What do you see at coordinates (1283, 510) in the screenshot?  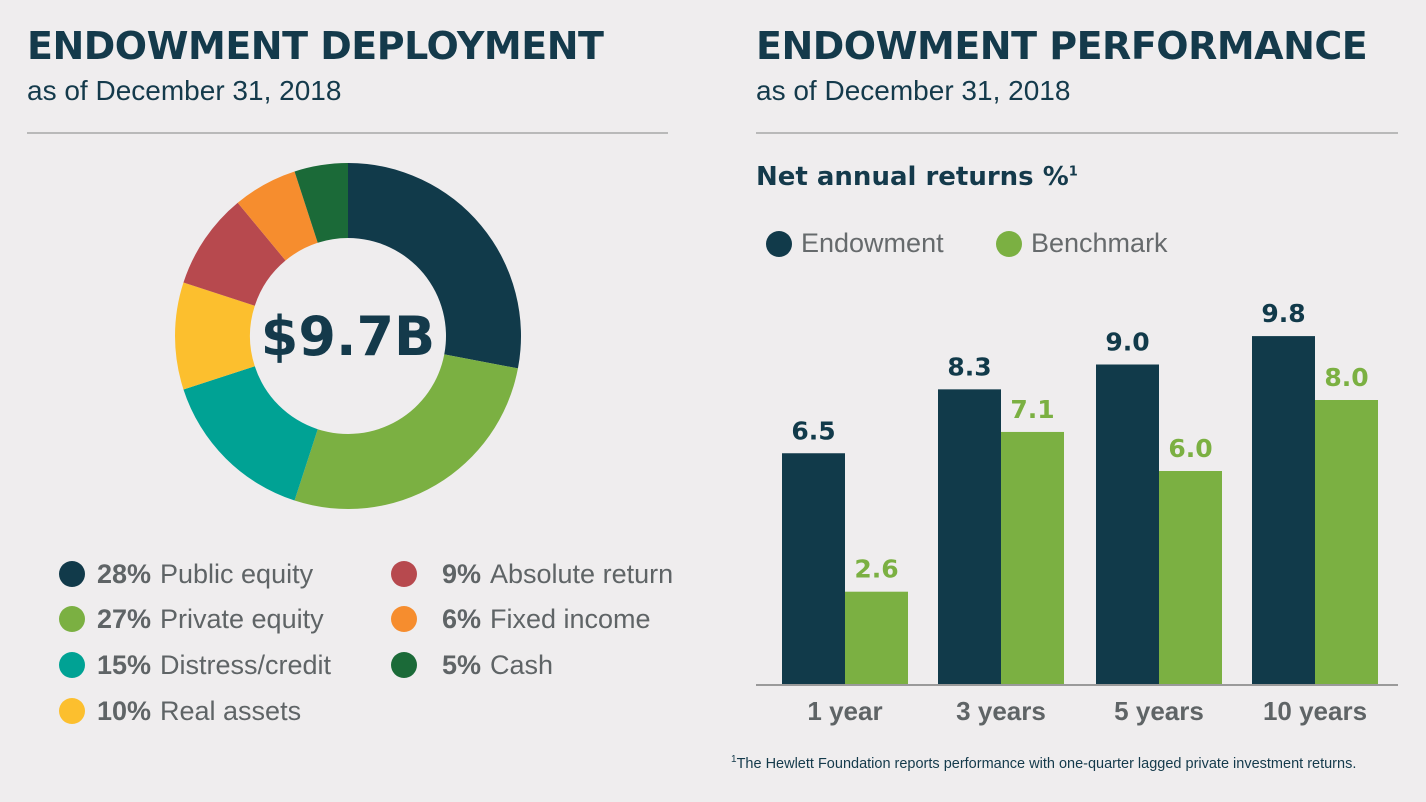 I see `bar-endowment-10-years` at bounding box center [1283, 510].